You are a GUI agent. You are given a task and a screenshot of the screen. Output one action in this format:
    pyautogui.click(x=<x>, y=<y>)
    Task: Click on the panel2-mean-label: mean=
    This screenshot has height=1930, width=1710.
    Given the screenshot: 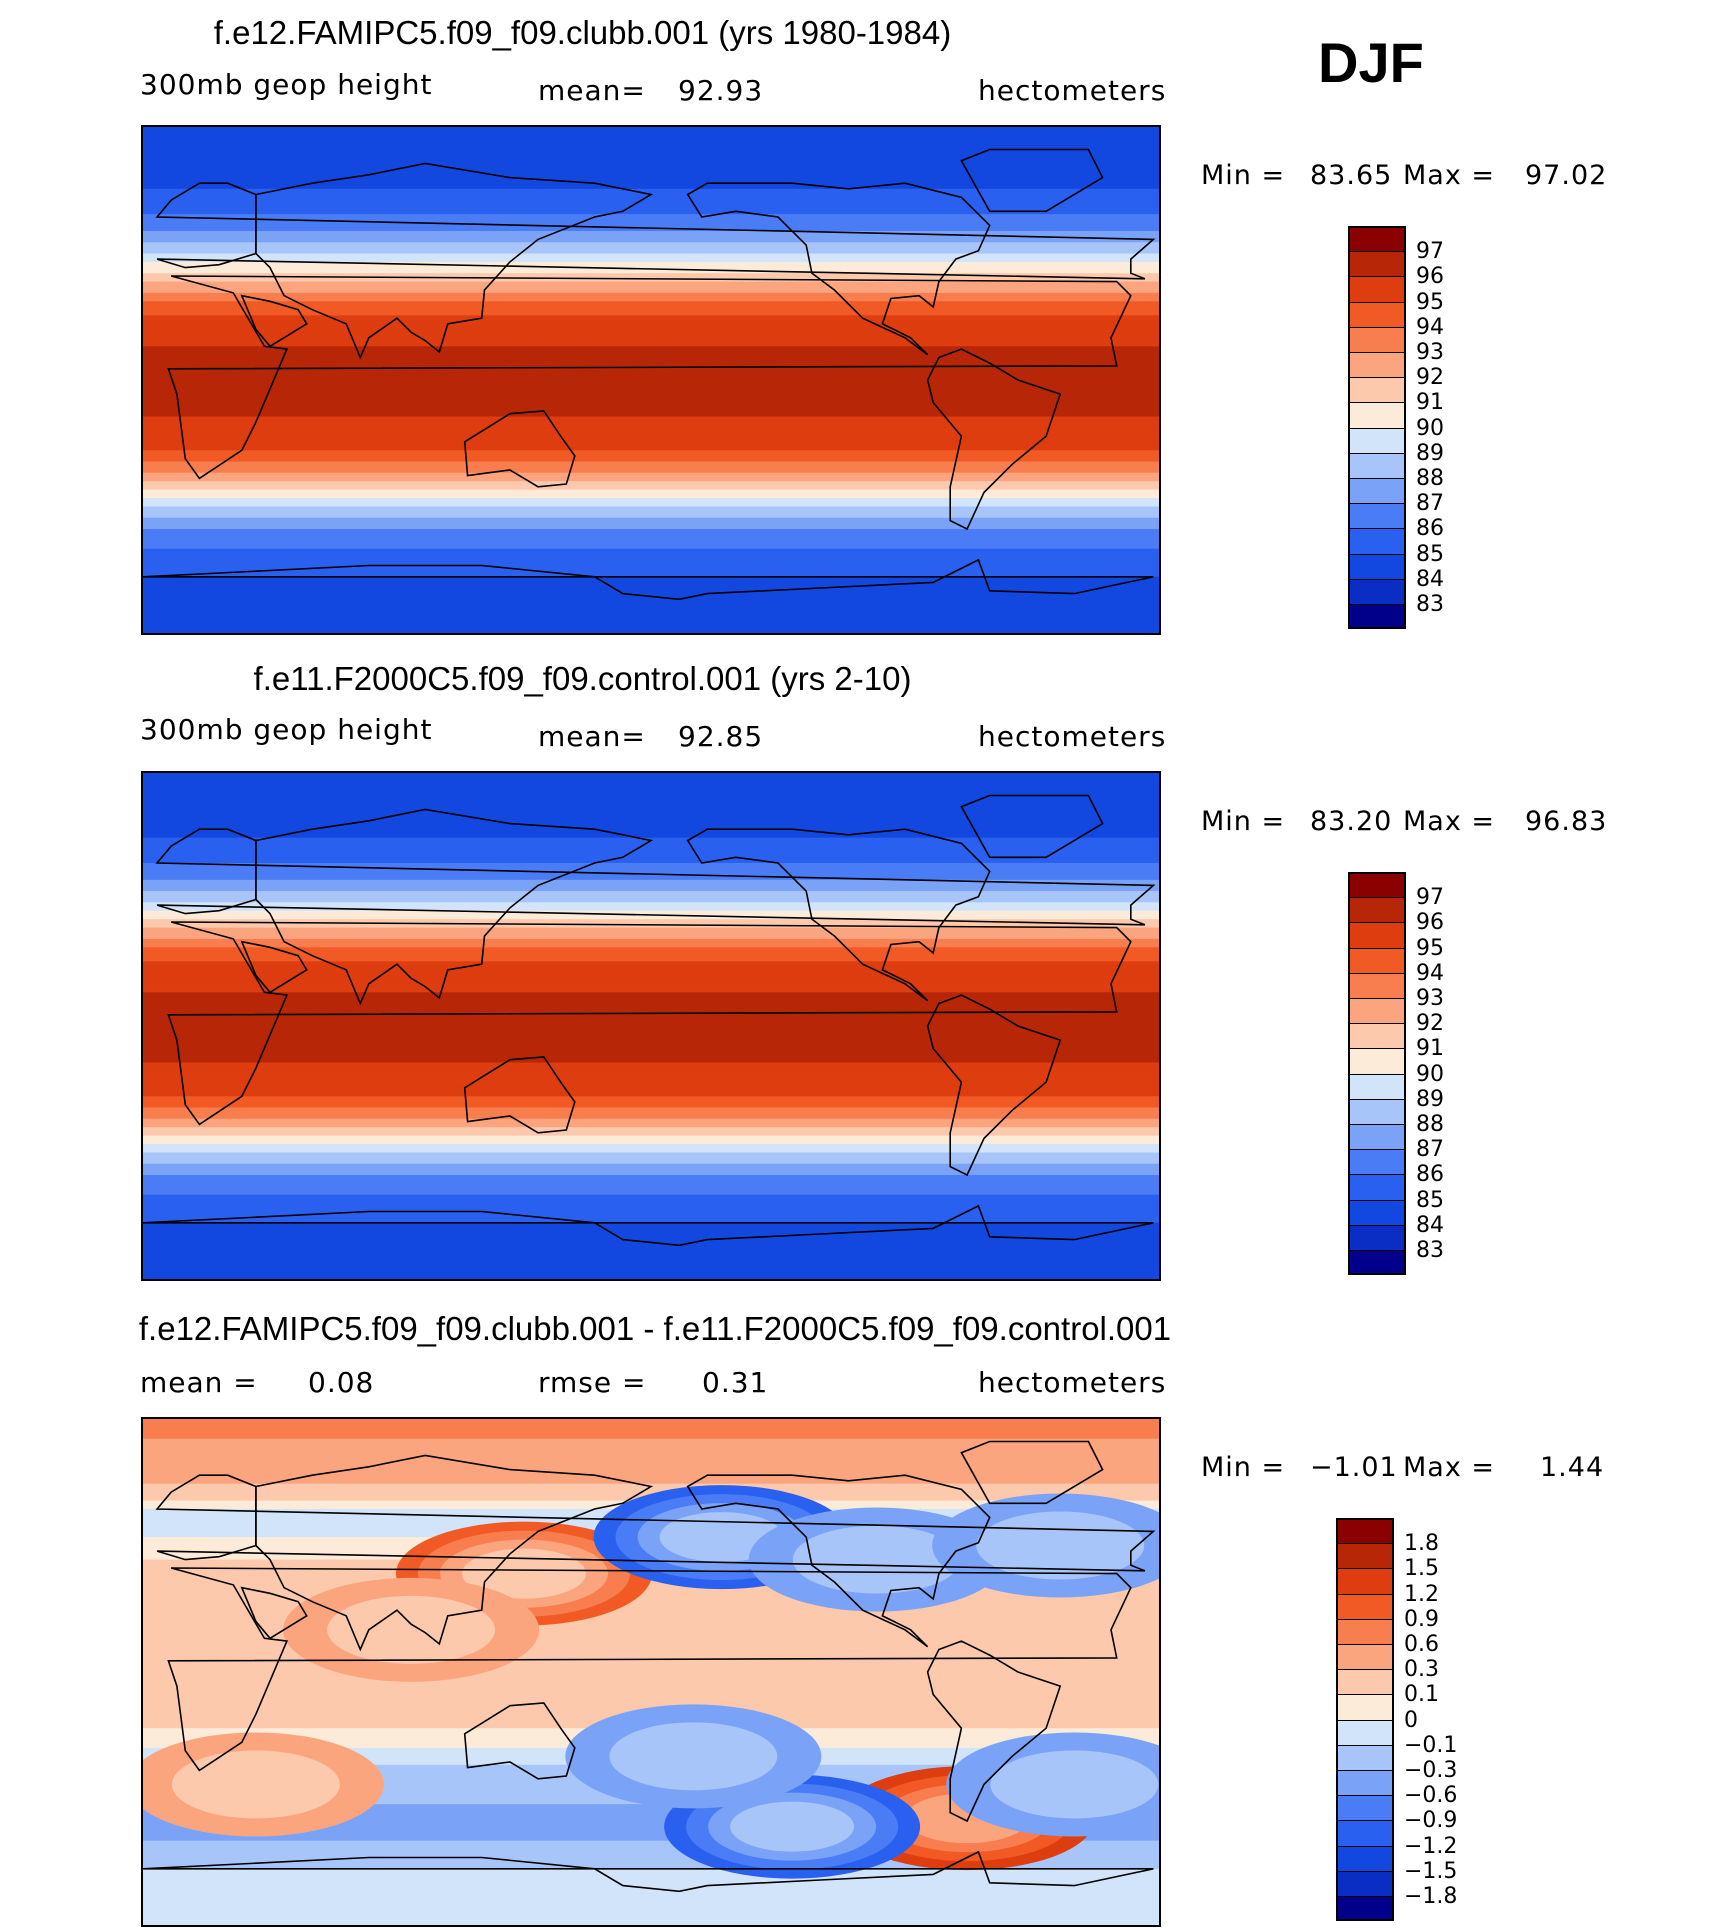 What is the action you would take?
    pyautogui.click(x=592, y=736)
    